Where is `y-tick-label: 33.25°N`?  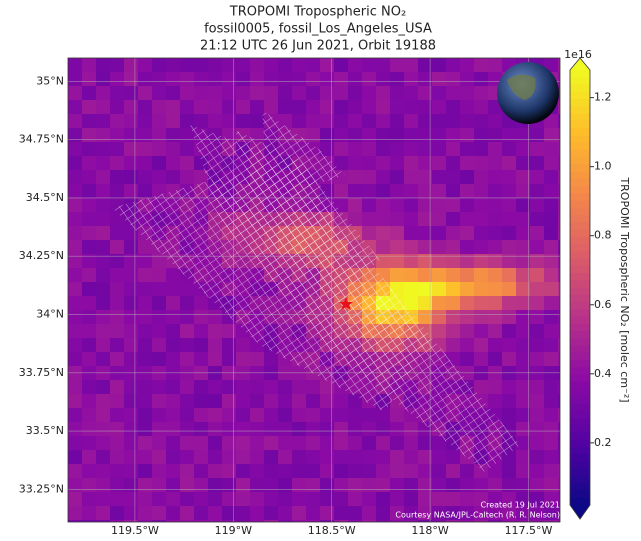
y-tick-label: 33.25°N is located at coordinates (41, 488).